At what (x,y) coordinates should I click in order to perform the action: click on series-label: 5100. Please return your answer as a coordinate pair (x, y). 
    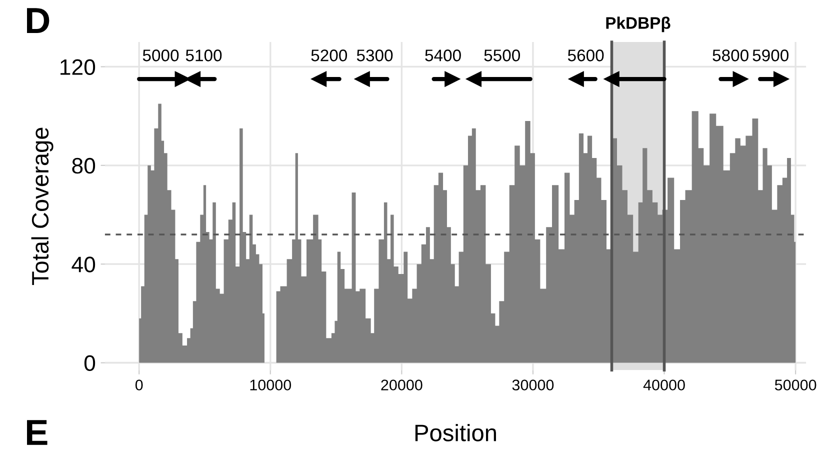
    Looking at the image, I should click on (204, 56).